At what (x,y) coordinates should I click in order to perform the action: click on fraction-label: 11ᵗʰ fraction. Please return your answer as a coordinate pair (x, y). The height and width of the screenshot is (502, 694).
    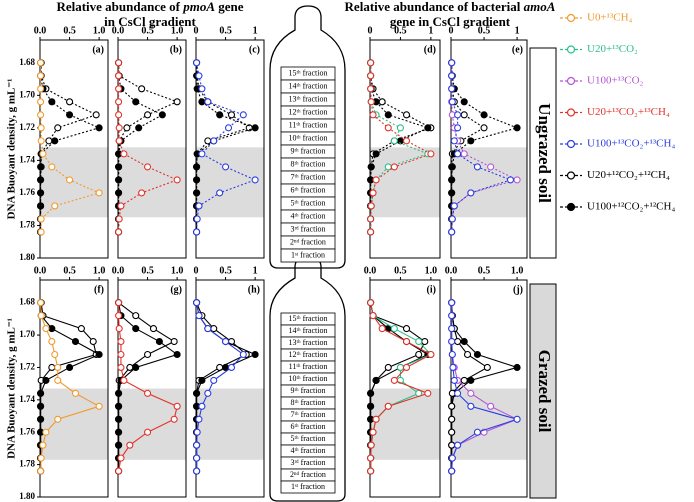
    Looking at the image, I should click on (308, 366).